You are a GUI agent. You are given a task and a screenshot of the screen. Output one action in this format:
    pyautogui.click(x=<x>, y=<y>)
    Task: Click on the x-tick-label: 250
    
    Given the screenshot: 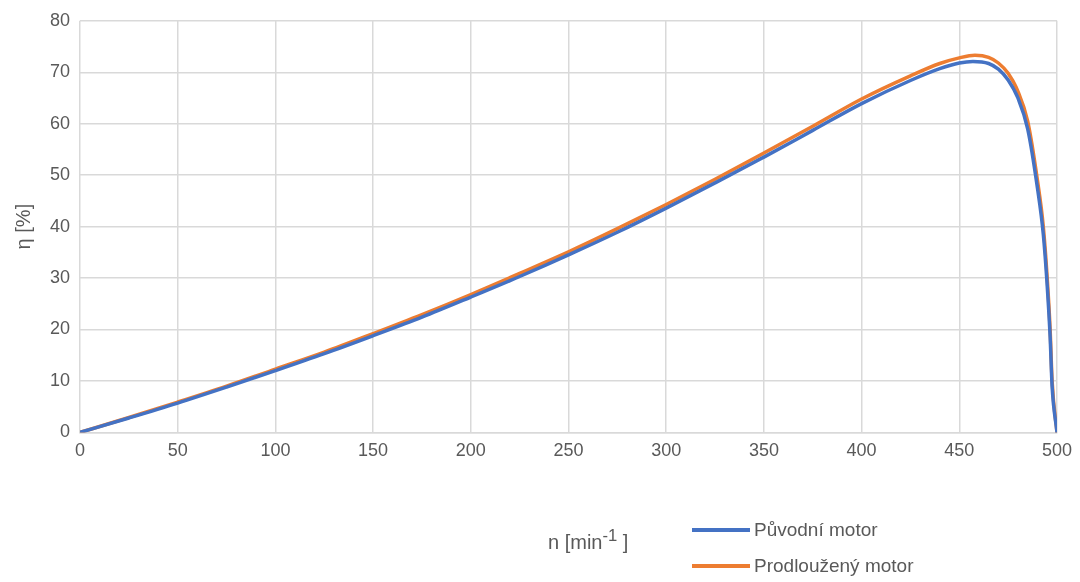 What is the action you would take?
    pyautogui.click(x=568, y=450)
    